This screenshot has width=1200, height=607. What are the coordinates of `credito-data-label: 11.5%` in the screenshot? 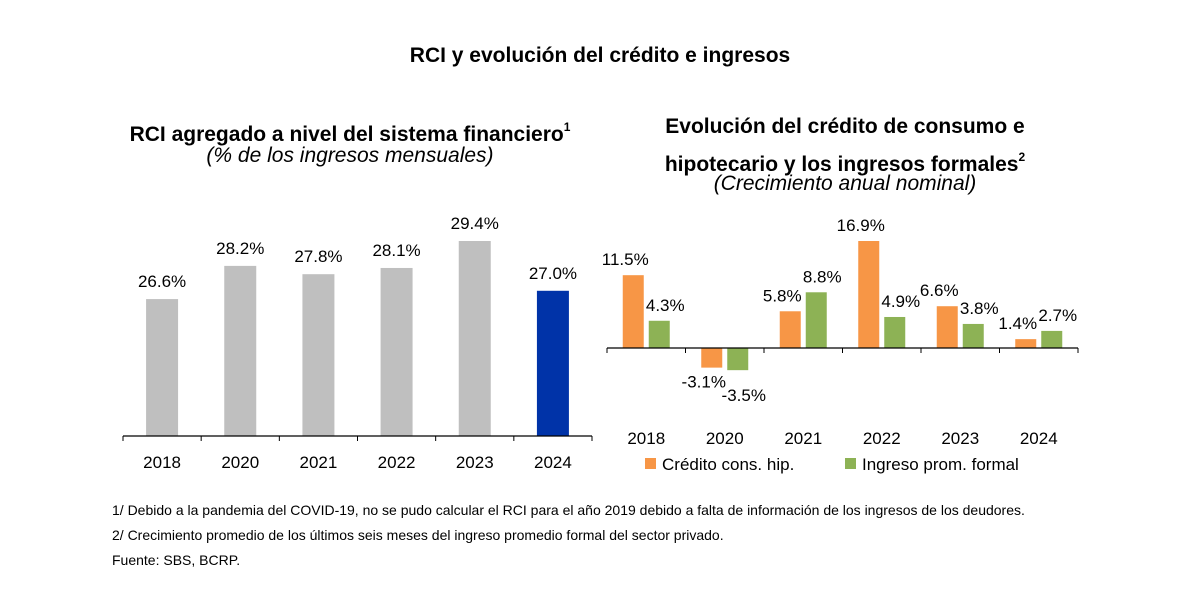 It's located at (625, 259).